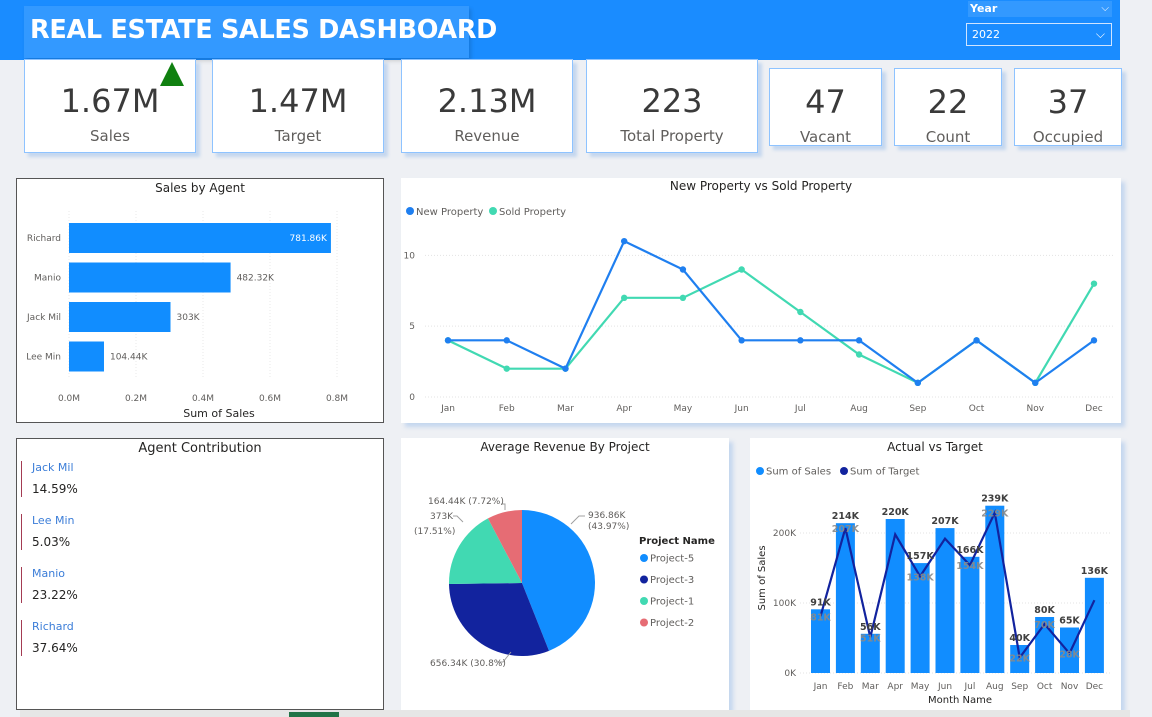 This screenshot has height=717, width=1152. Describe the element at coordinates (200, 448) in the screenshot. I see `agent-contribution-title: Agent Contribution` at that location.